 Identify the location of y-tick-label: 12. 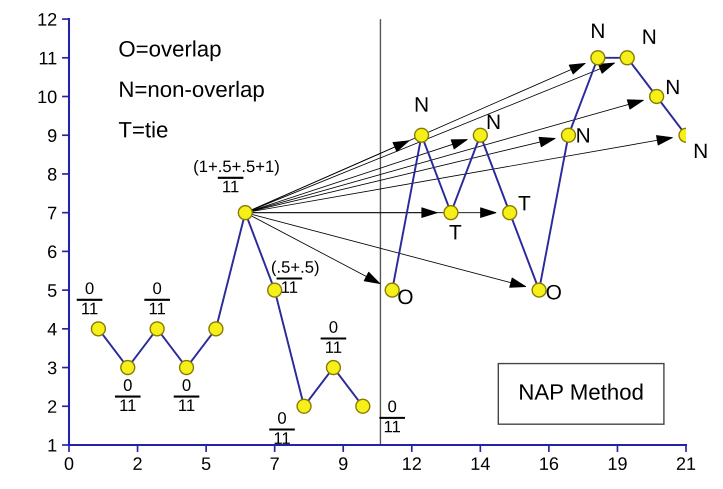
(47, 19).